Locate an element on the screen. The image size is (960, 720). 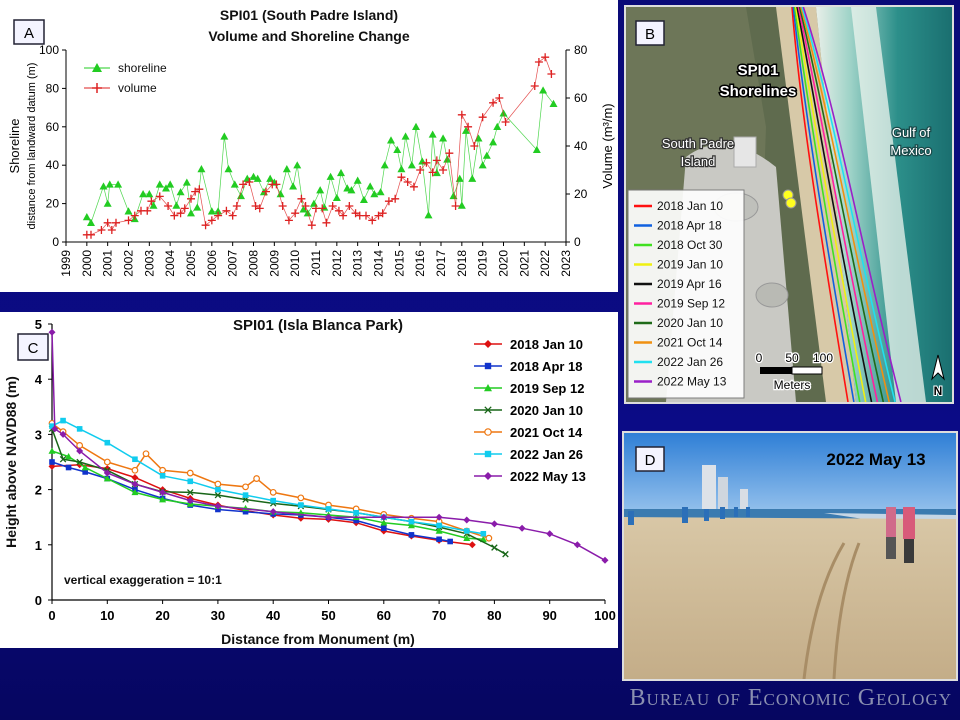
panel-c-letter: C is located at coordinates (33, 348).